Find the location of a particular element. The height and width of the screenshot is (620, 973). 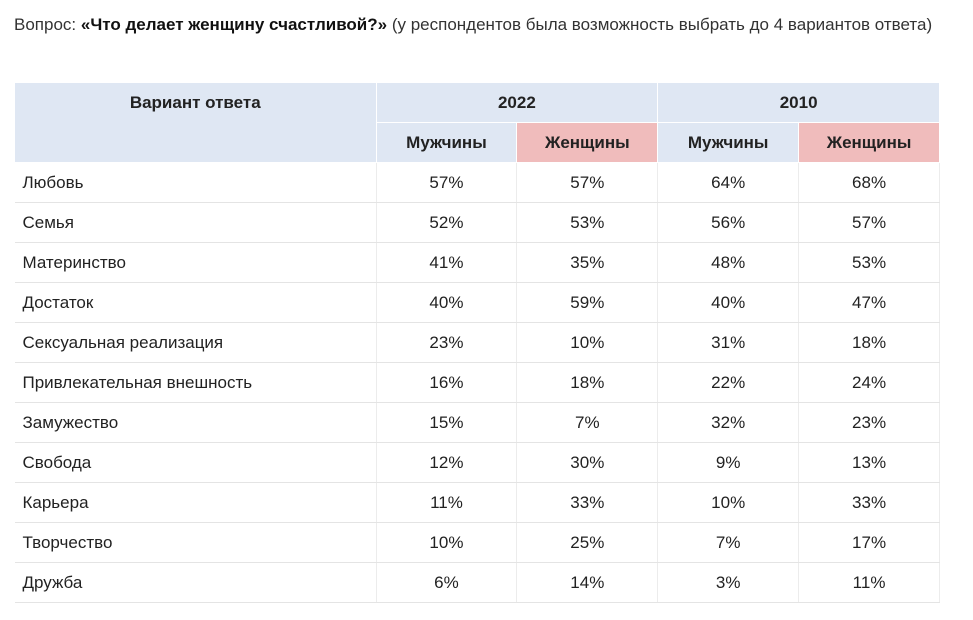

cell-value: 14% is located at coordinates (587, 582).